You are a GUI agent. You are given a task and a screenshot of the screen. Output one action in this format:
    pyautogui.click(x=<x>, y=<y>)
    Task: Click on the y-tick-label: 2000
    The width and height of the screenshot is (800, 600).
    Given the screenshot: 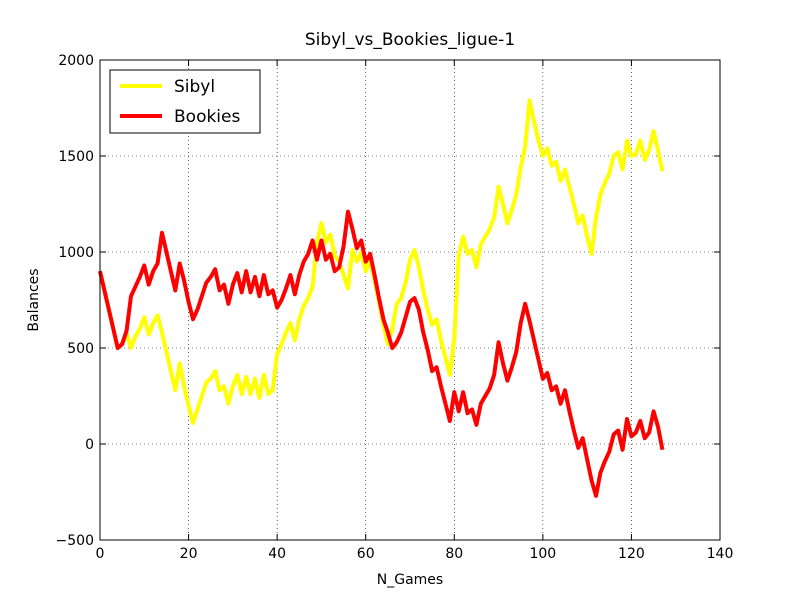 What is the action you would take?
    pyautogui.click(x=76, y=61)
    